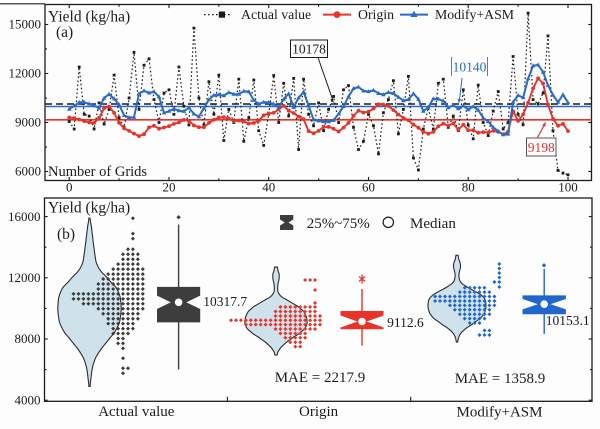 The height and width of the screenshot is (429, 600). Describe the element at coordinates (28, 122) in the screenshot. I see `svg-text: 9000` at that location.